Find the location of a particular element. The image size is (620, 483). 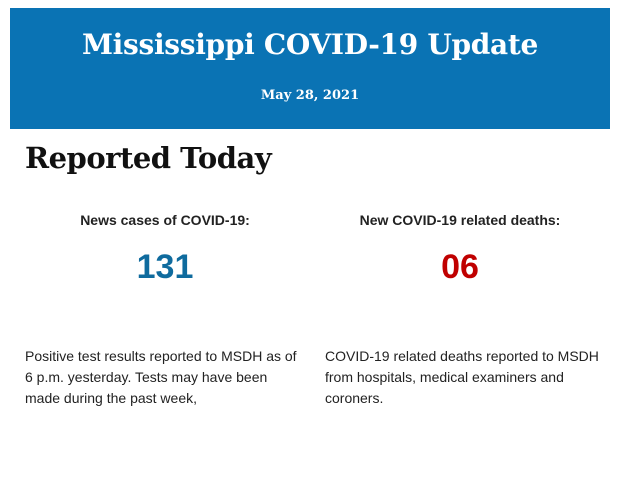

new-cases-value: 131 is located at coordinates (165, 267).